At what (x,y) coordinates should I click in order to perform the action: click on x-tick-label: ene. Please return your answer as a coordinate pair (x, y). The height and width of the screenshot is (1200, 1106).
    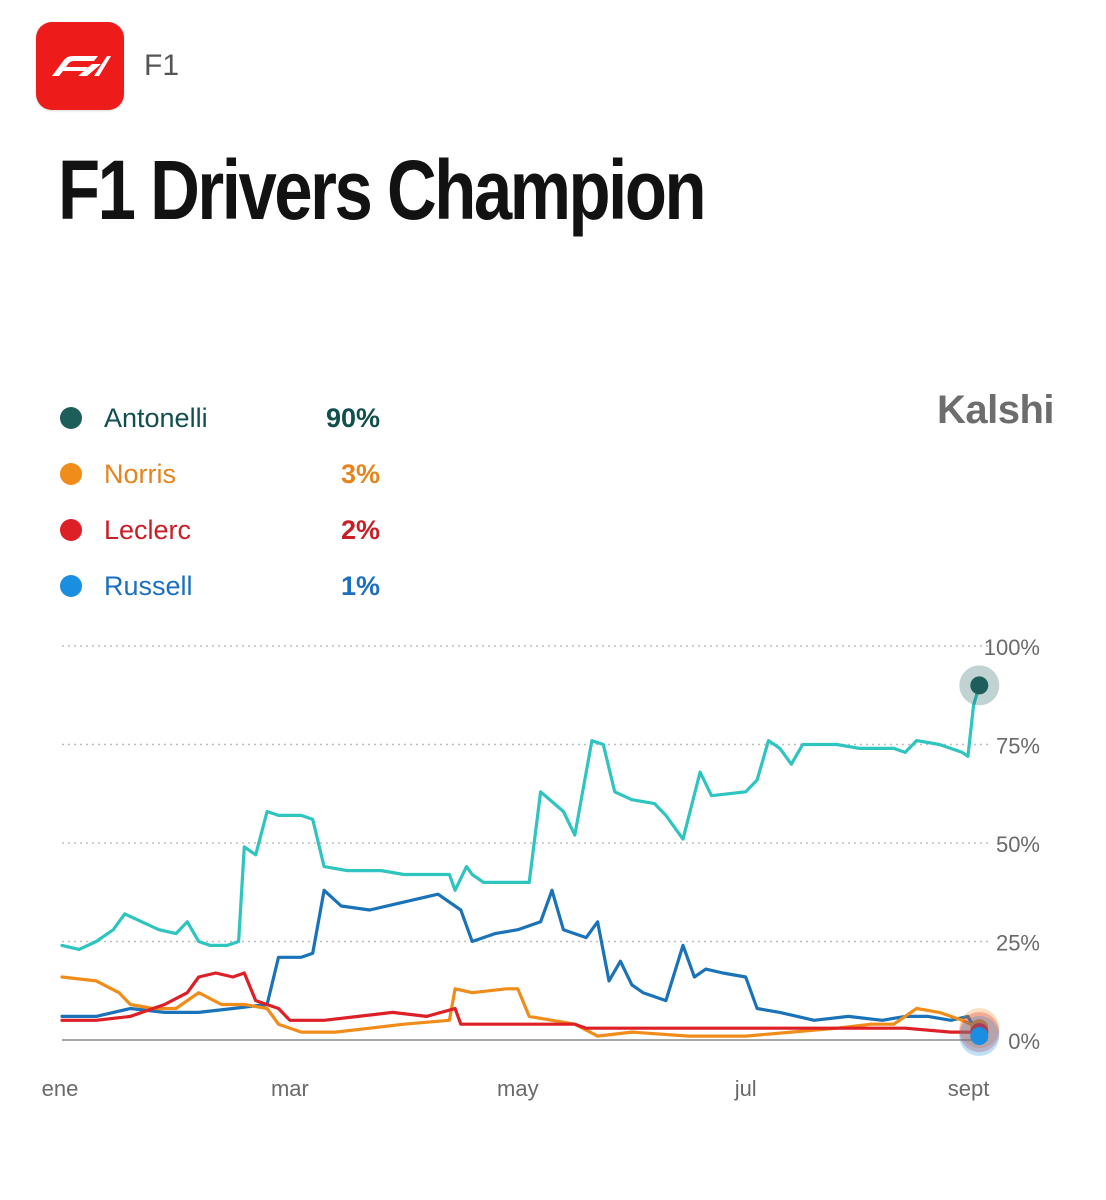
    Looking at the image, I should click on (60, 1088).